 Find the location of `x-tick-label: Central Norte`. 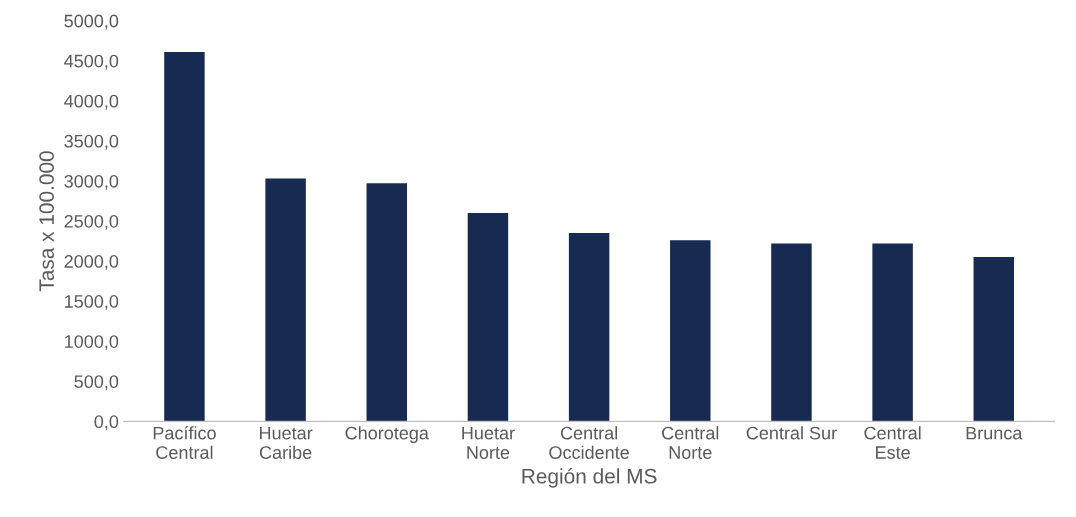

x-tick-label: Central Norte is located at coordinates (690, 442).